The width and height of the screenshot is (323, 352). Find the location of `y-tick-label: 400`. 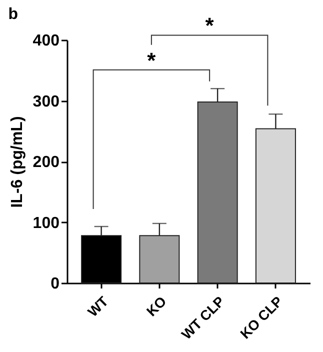

y-tick-label: 400 is located at coordinates (46, 41).